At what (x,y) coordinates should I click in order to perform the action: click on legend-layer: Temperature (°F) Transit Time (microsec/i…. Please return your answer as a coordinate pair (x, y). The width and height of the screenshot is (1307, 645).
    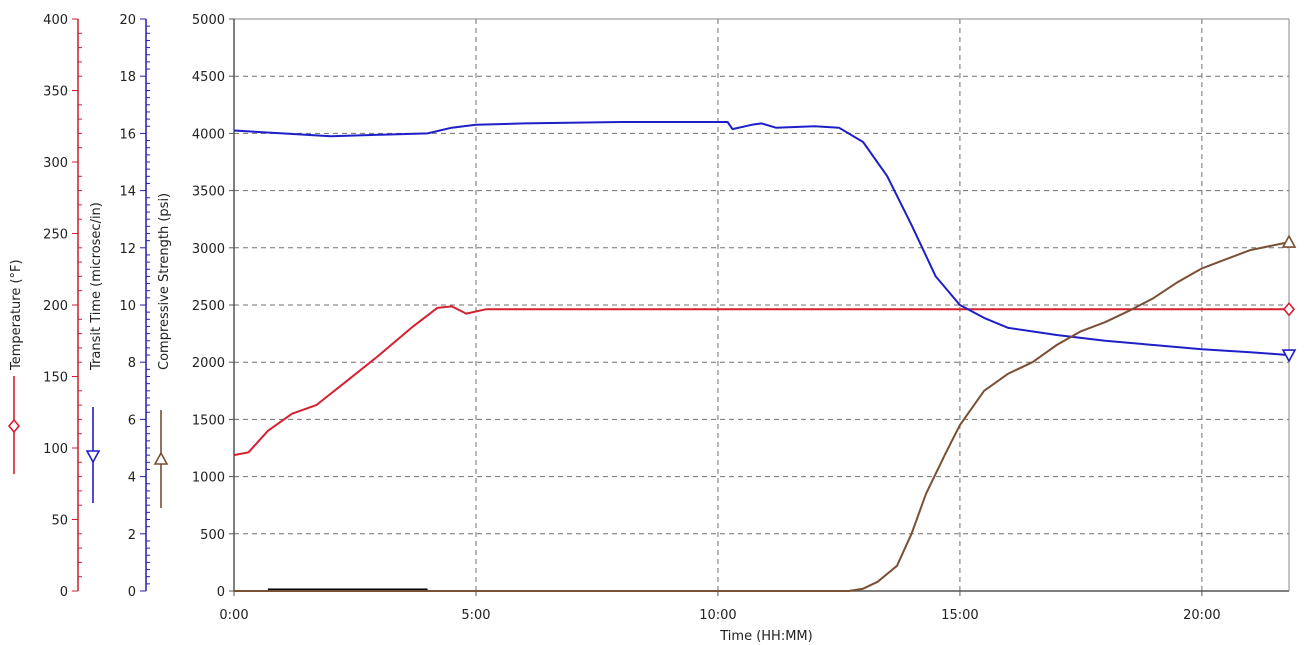
    Looking at the image, I should click on (89, 350).